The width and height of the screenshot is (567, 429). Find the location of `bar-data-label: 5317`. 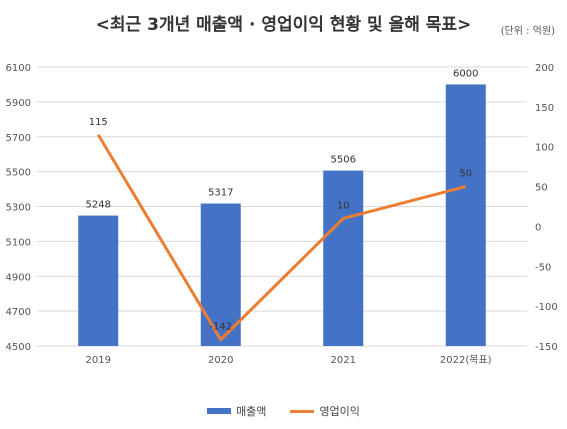

bar-data-label: 5317 is located at coordinates (220, 193).